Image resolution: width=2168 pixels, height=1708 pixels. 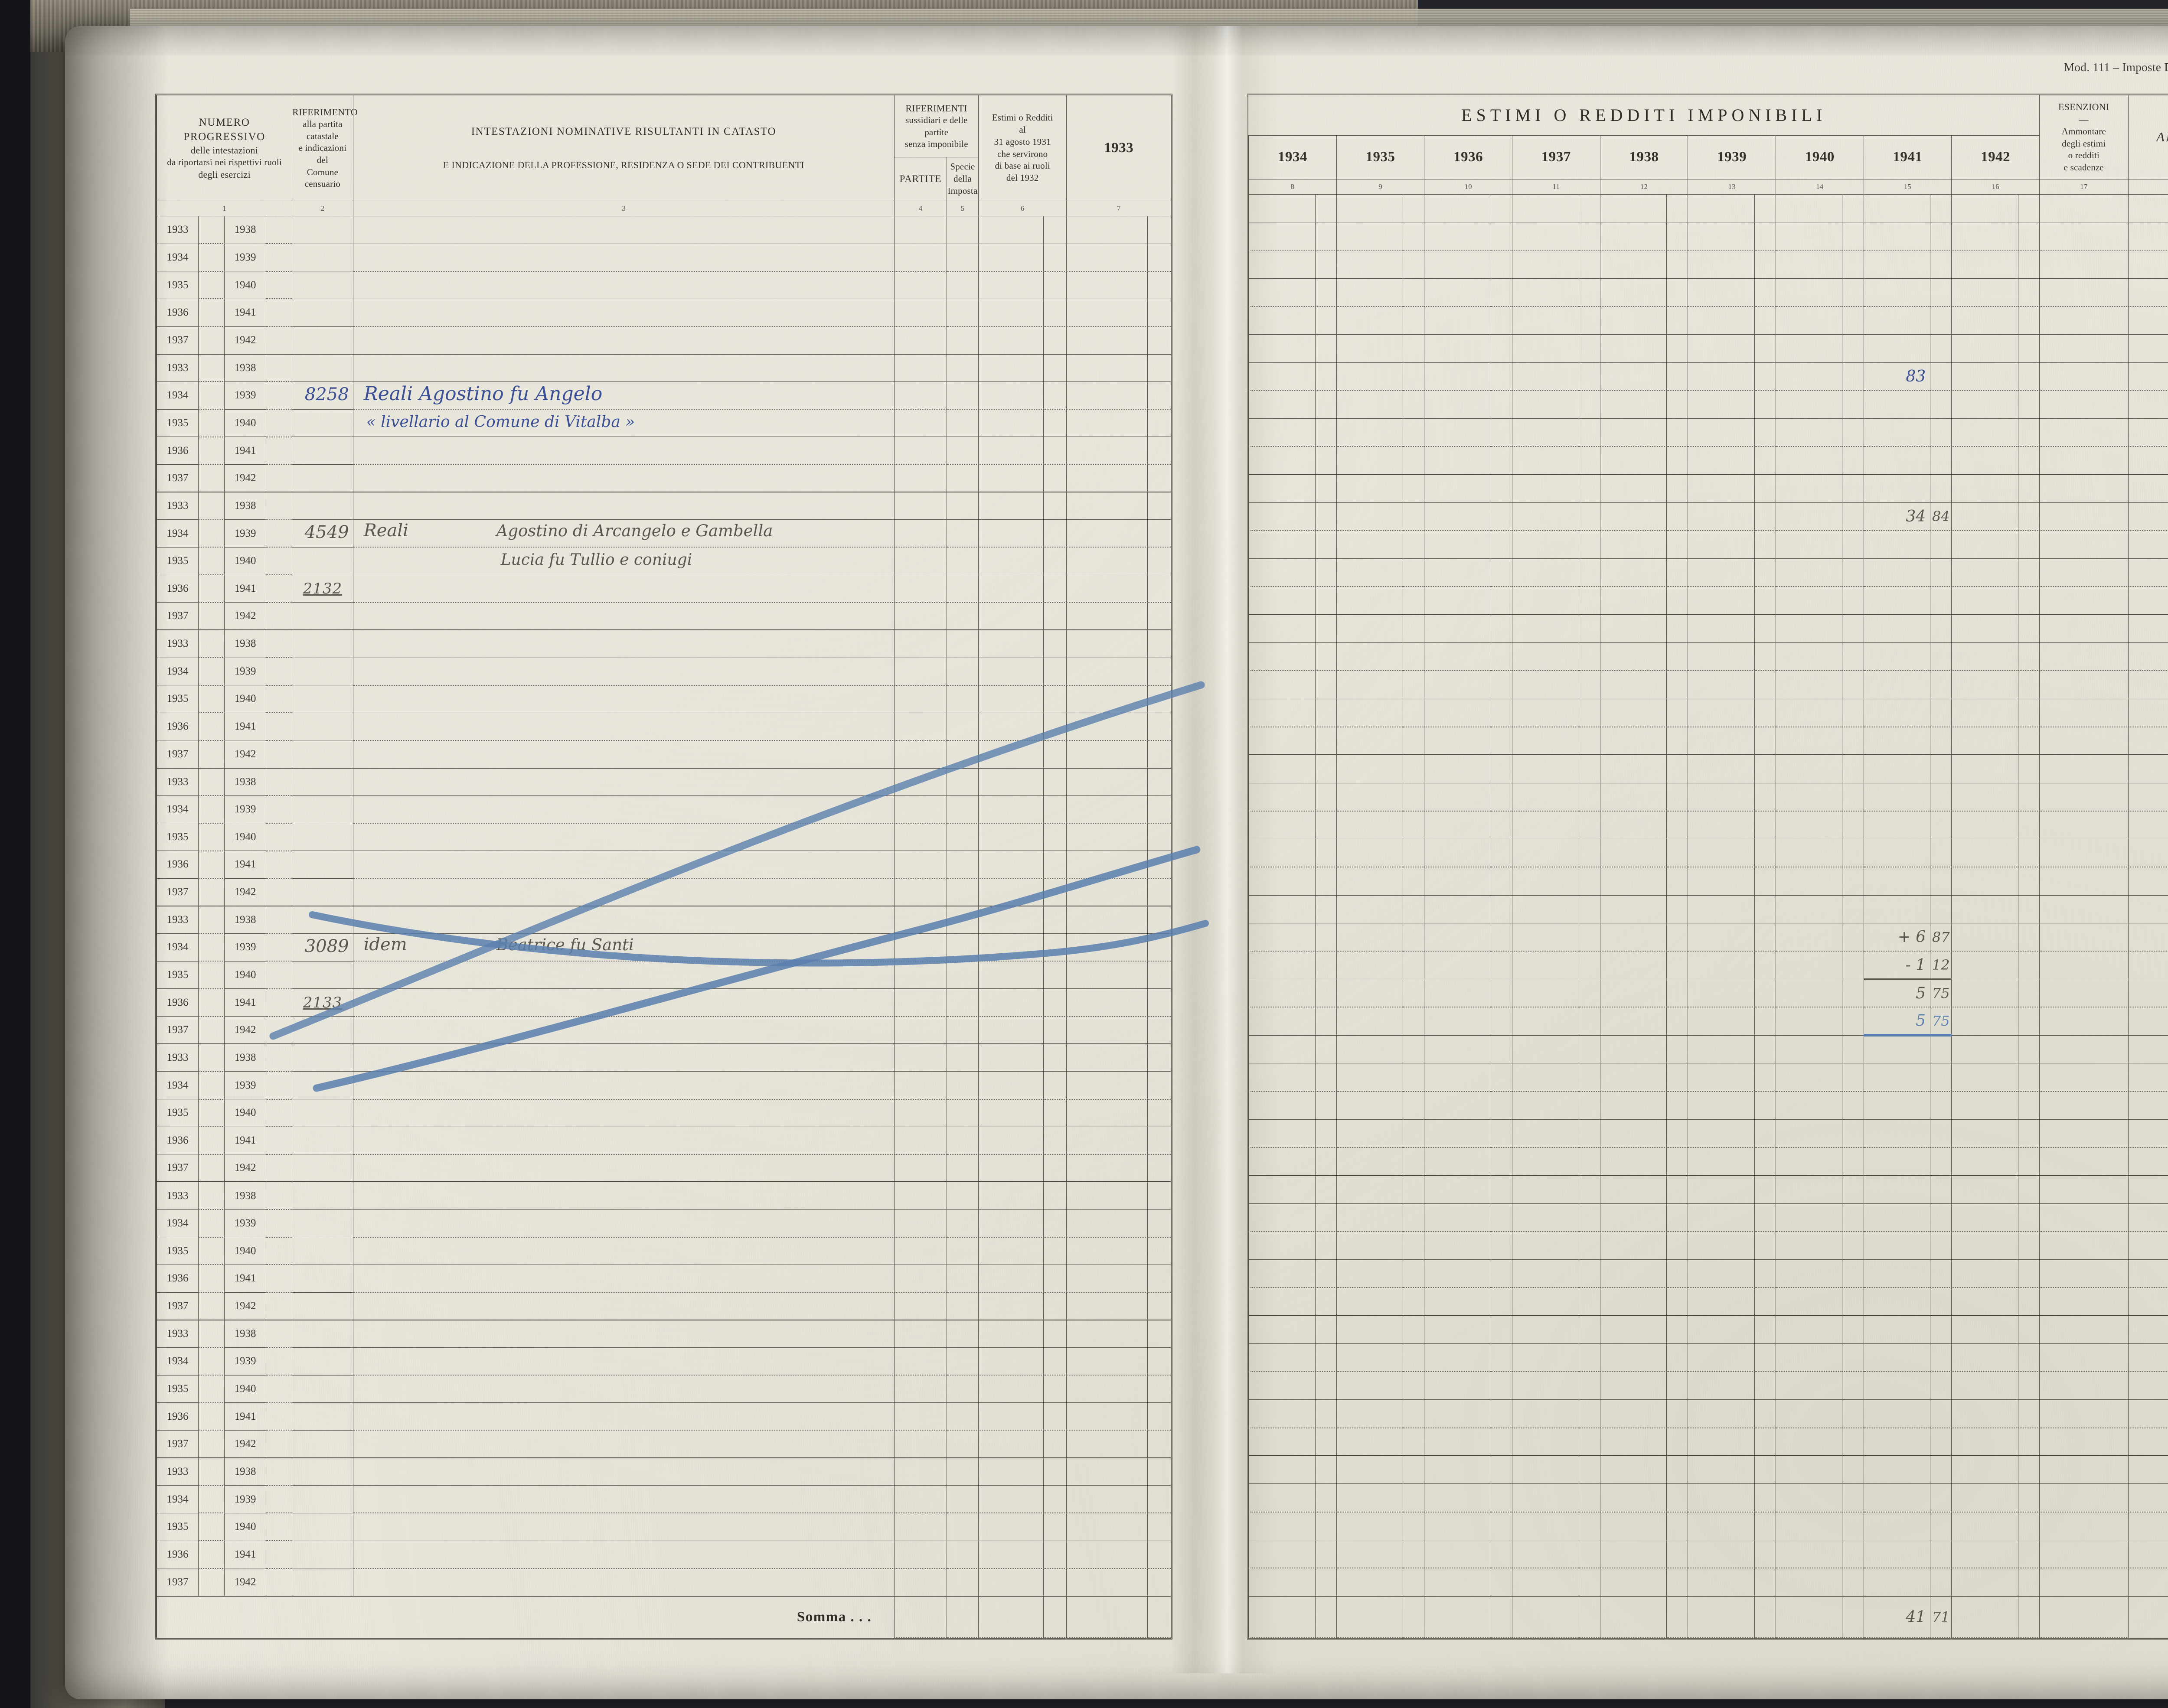 I want to click on cell-riferimento: 2132, so click(x=322, y=588).